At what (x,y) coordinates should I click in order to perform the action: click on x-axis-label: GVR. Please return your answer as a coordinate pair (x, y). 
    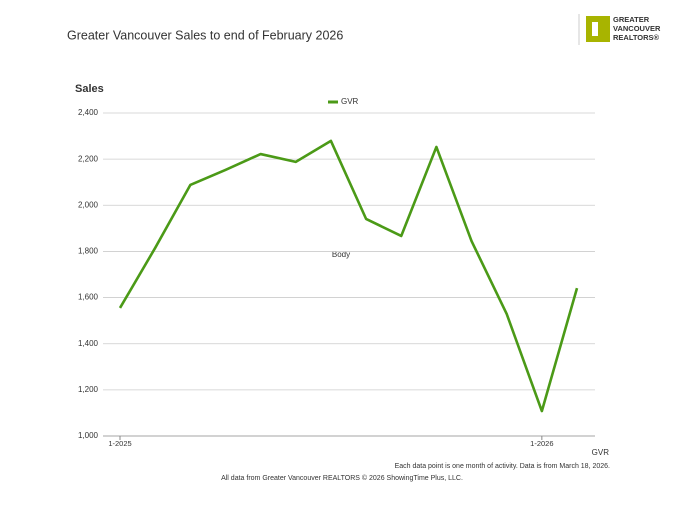
    Looking at the image, I should click on (601, 452).